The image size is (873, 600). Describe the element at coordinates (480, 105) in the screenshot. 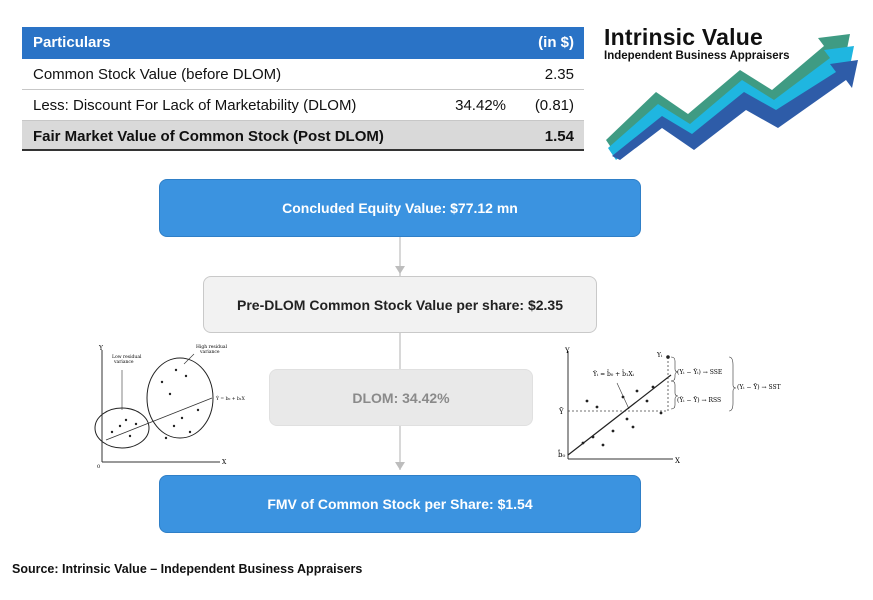

I see `row-percent: 34.42%` at that location.